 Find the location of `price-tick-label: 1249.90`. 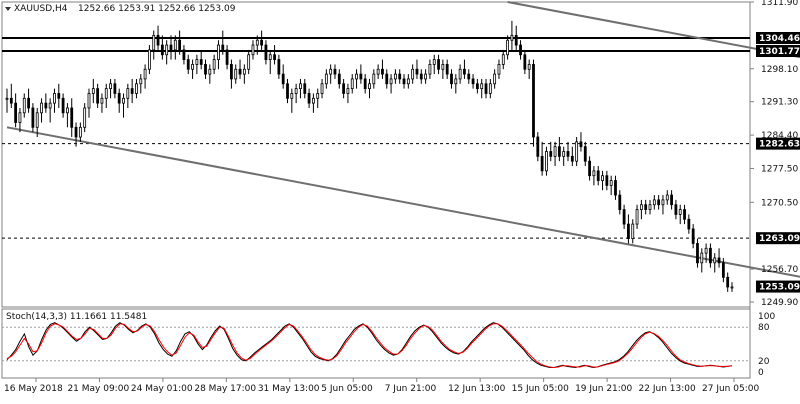

price-tick-label: 1249.90 is located at coordinates (779, 303).